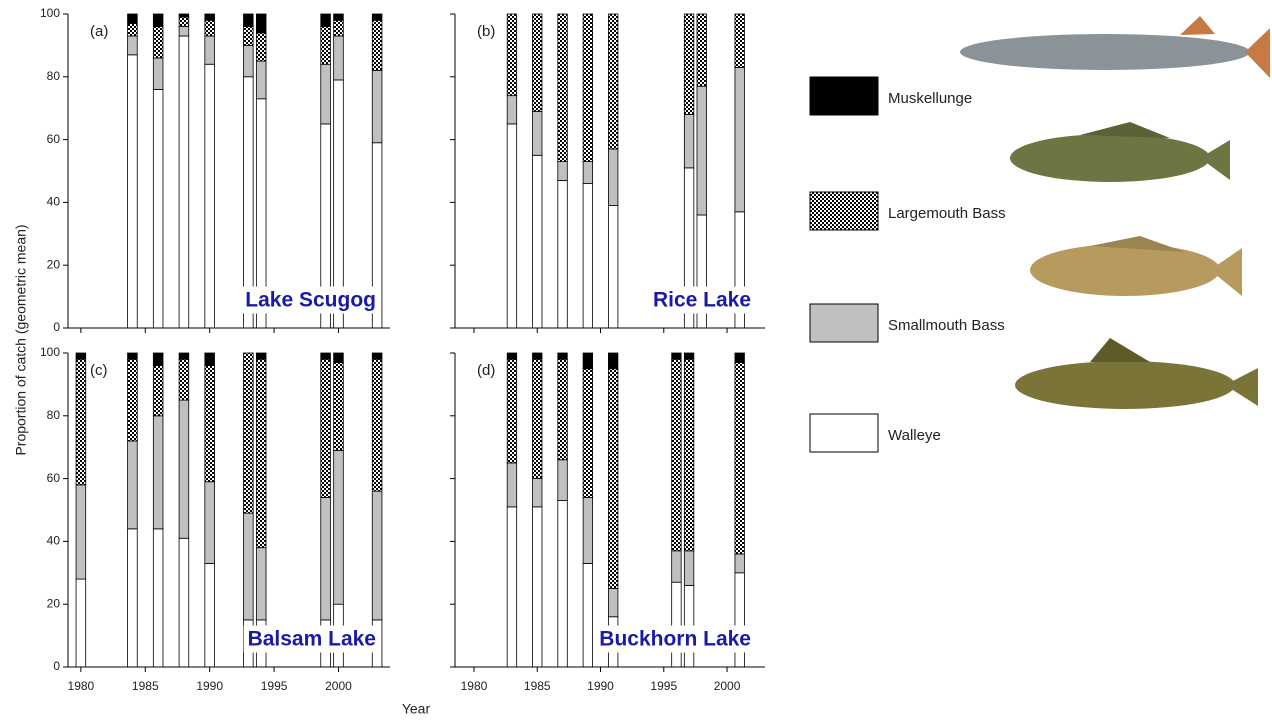  Describe the element at coordinates (1136, 266) in the screenshot. I see `fish-smallmouth-bass` at that location.